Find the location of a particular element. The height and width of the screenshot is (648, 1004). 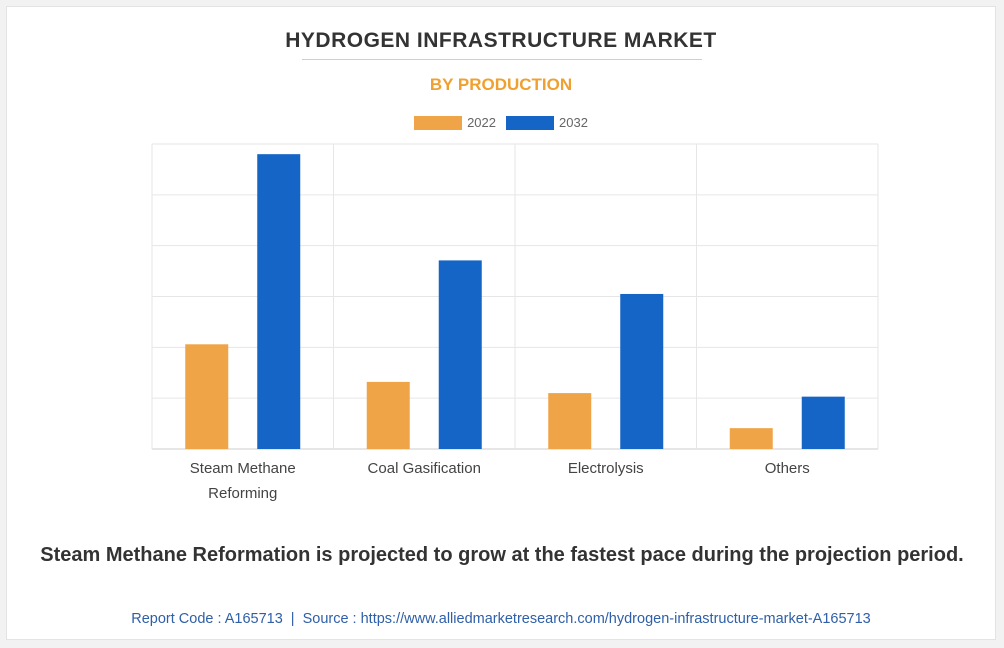

report-code: Report Code : A165713 is located at coordinates (207, 619).